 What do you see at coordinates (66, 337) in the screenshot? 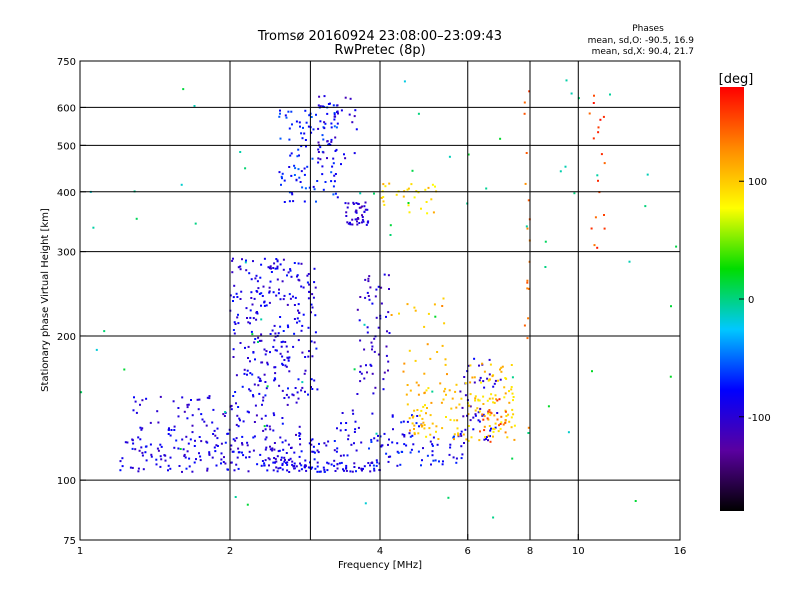
I see `y-tick-label: 200` at bounding box center [66, 337].